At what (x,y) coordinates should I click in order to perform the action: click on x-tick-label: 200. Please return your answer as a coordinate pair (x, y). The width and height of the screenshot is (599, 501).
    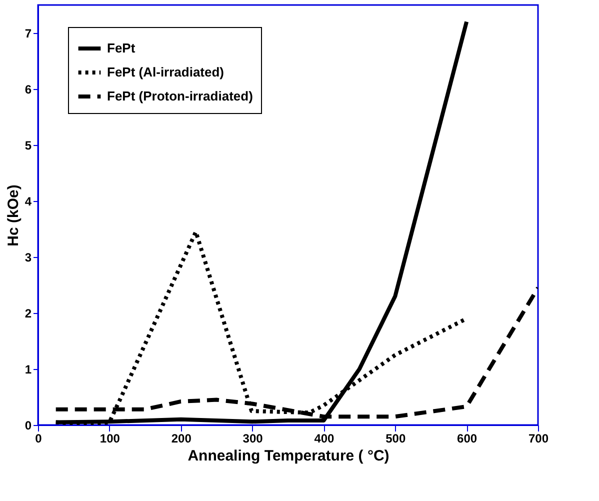
    Looking at the image, I should click on (181, 439).